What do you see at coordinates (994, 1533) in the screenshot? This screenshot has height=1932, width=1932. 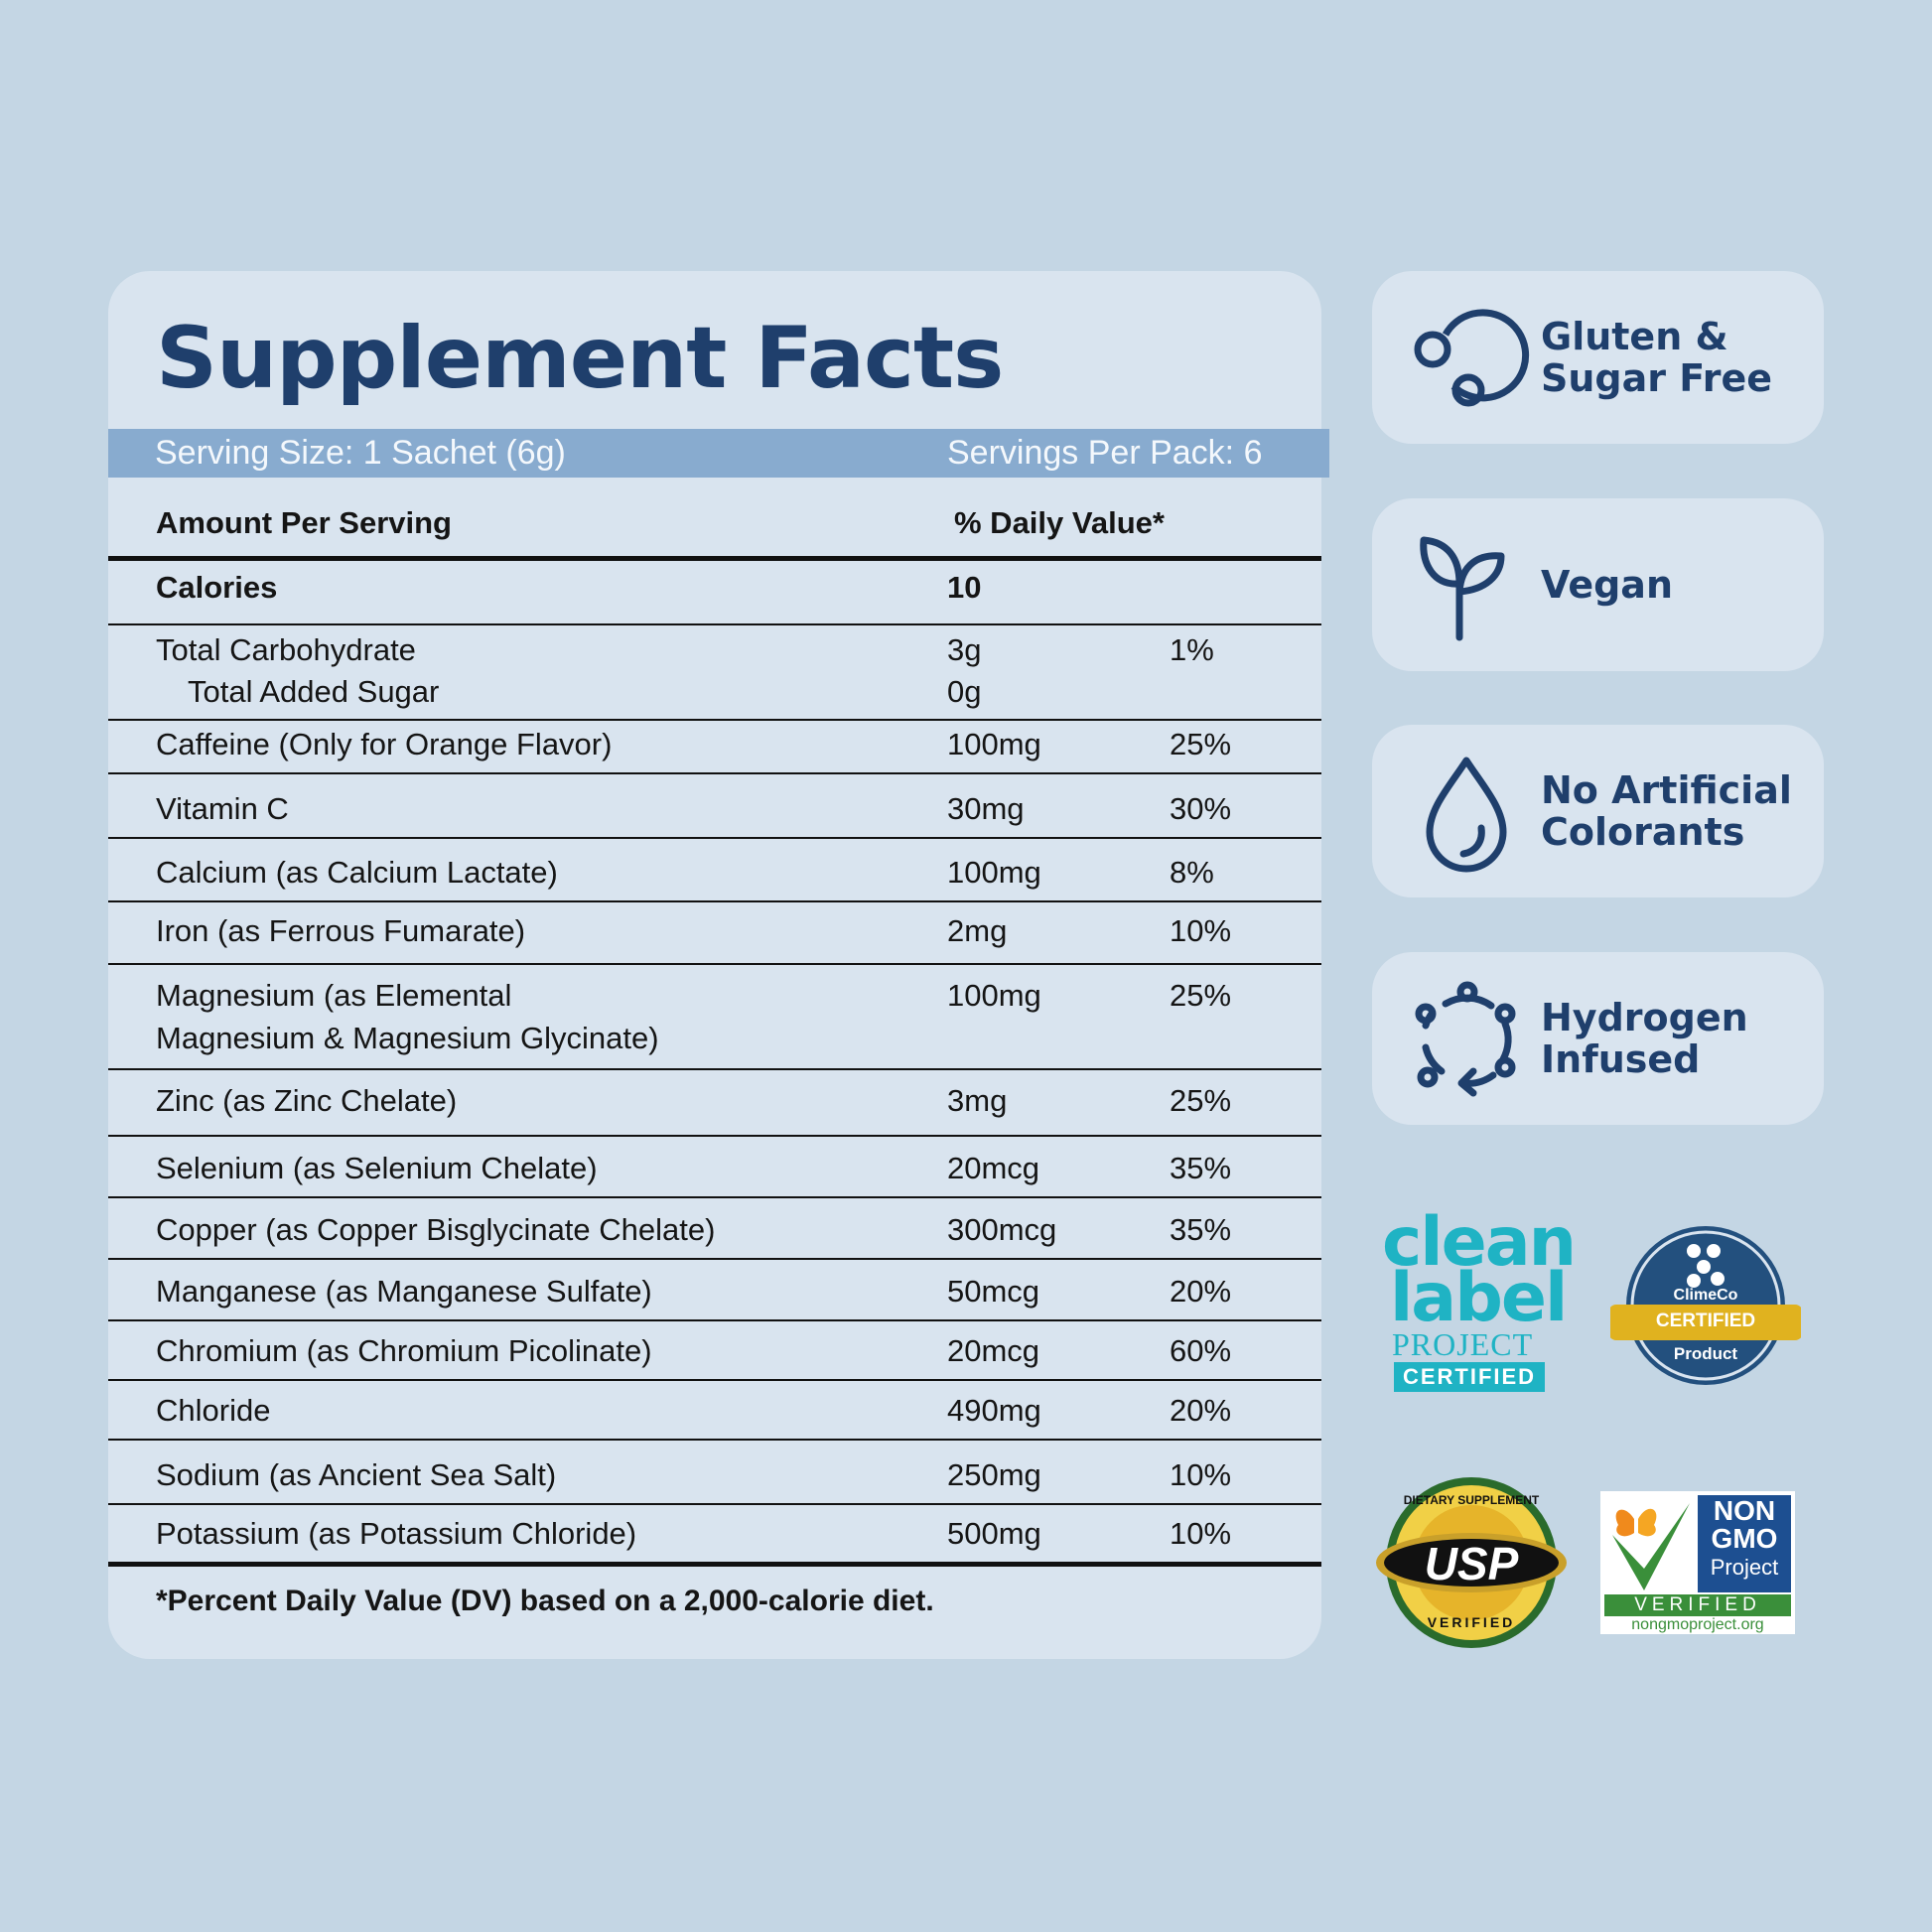 I see `nutrient-amount: 500mg` at bounding box center [994, 1533].